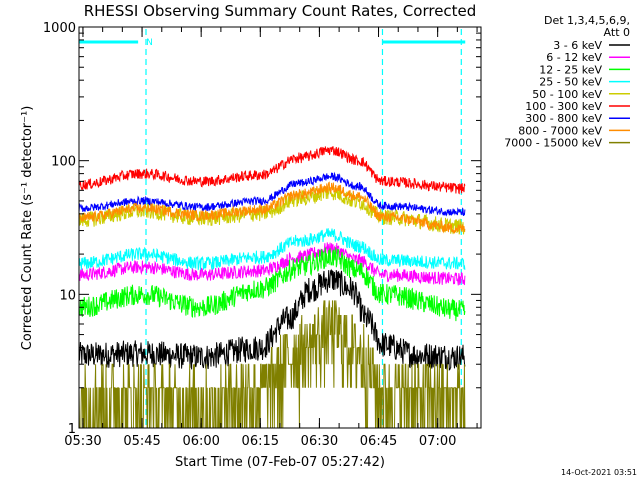 The height and width of the screenshot is (480, 640). I want to click on flag-bar-label: N, so click(149, 43).